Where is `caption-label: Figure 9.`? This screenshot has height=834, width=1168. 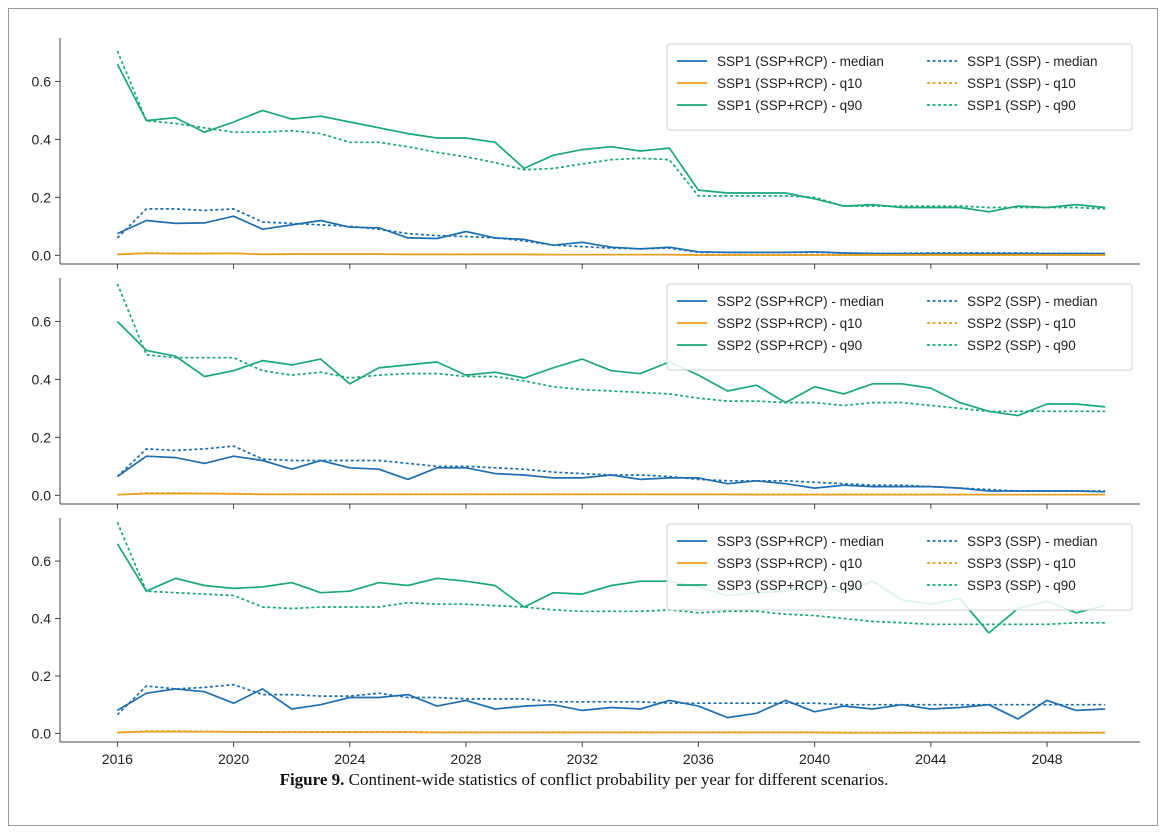 caption-label: Figure 9. is located at coordinates (312, 779).